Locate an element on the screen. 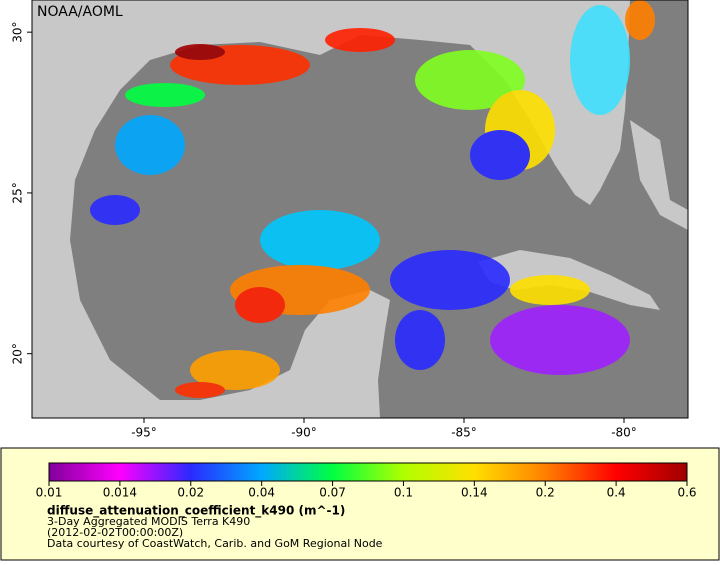 The image size is (720, 565). colorbar-tick-label: 0.1 is located at coordinates (403, 493).